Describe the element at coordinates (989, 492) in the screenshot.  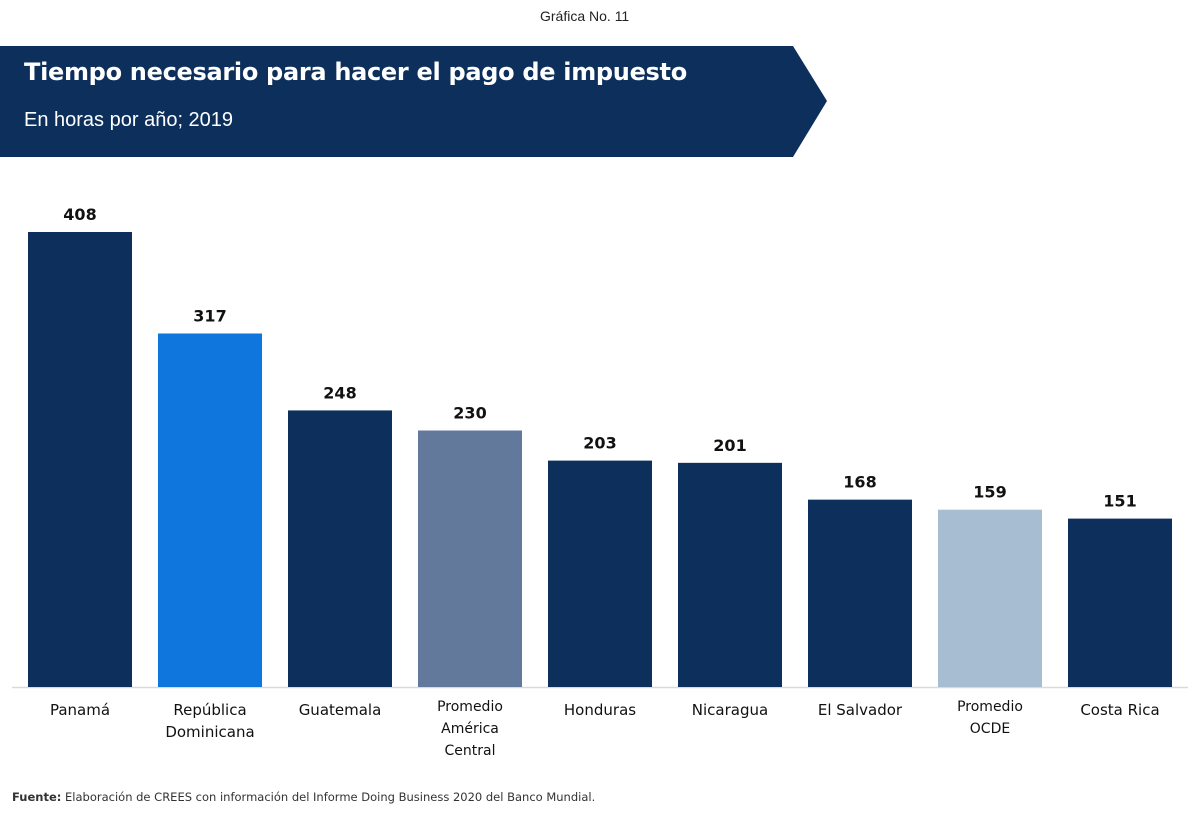
I see `data-label: 159` at that location.